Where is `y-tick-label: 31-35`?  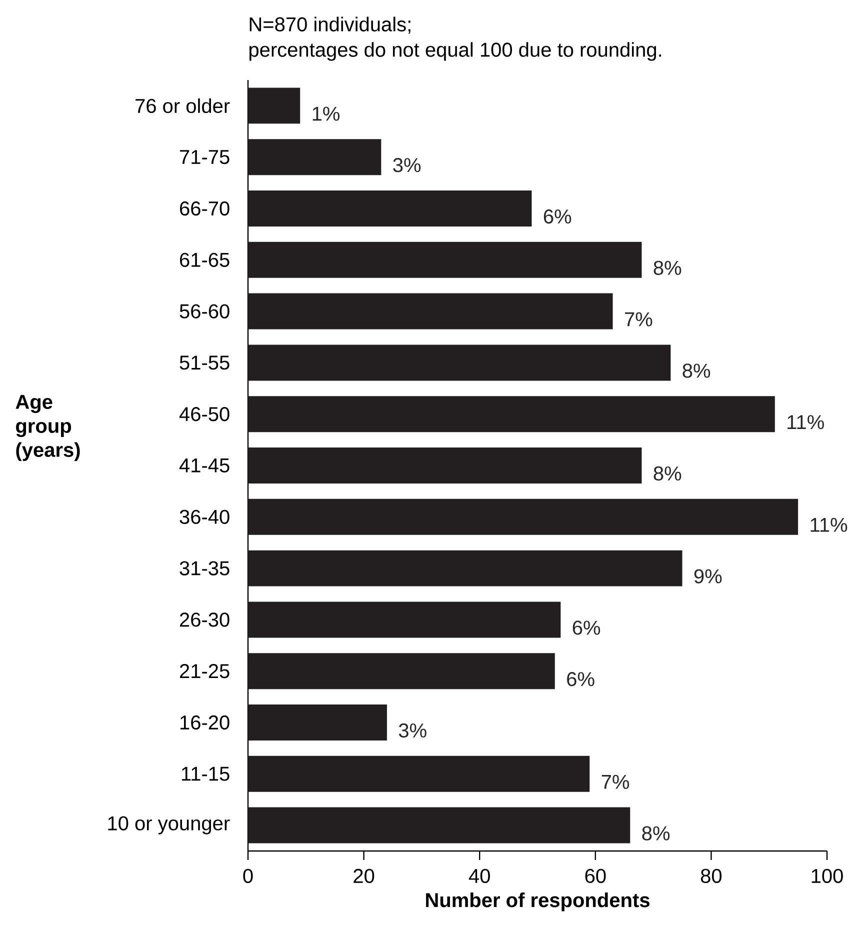
y-tick-label: 31-35 is located at coordinates (205, 568).